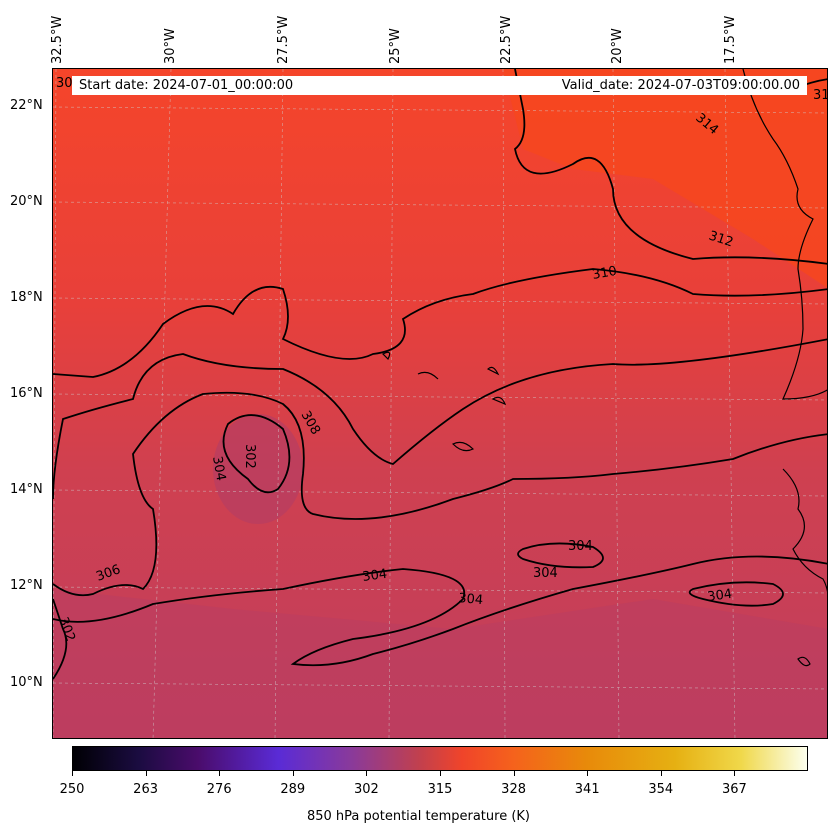 The image size is (837, 836). Describe the element at coordinates (721, 240) in the screenshot. I see `contour-label-312: 312` at that location.